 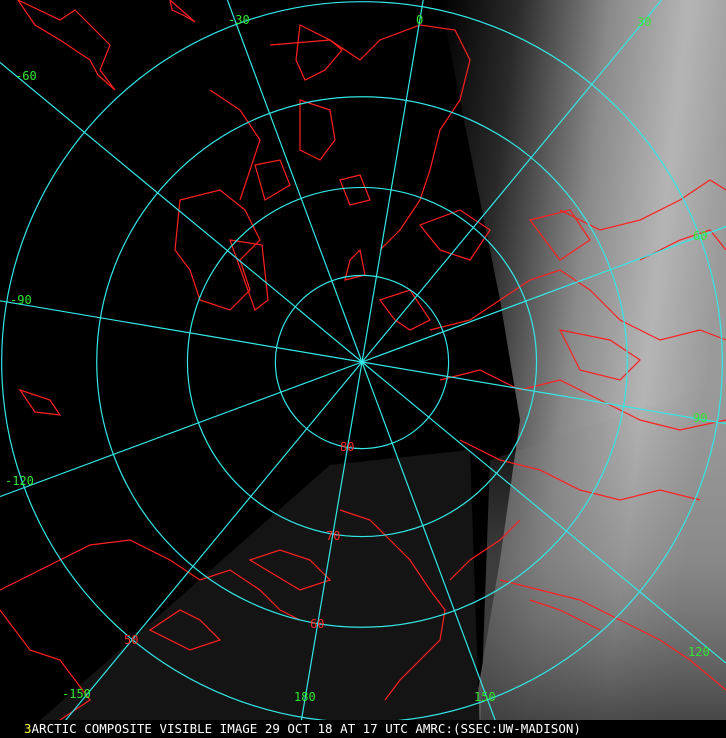 What do you see at coordinates (419, 20) in the screenshot?
I see `lon-label: 0` at bounding box center [419, 20].